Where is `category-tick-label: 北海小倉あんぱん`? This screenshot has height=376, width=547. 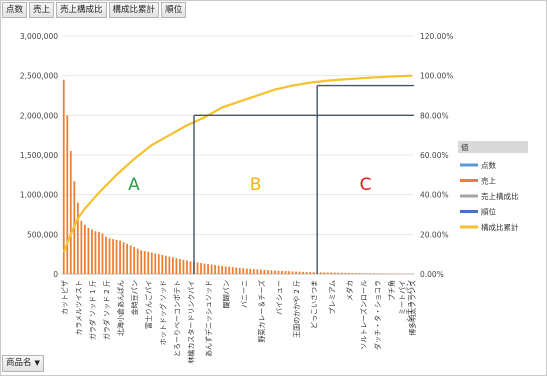
category-tick-label: 北海小倉あんぱん is located at coordinates (120, 308).